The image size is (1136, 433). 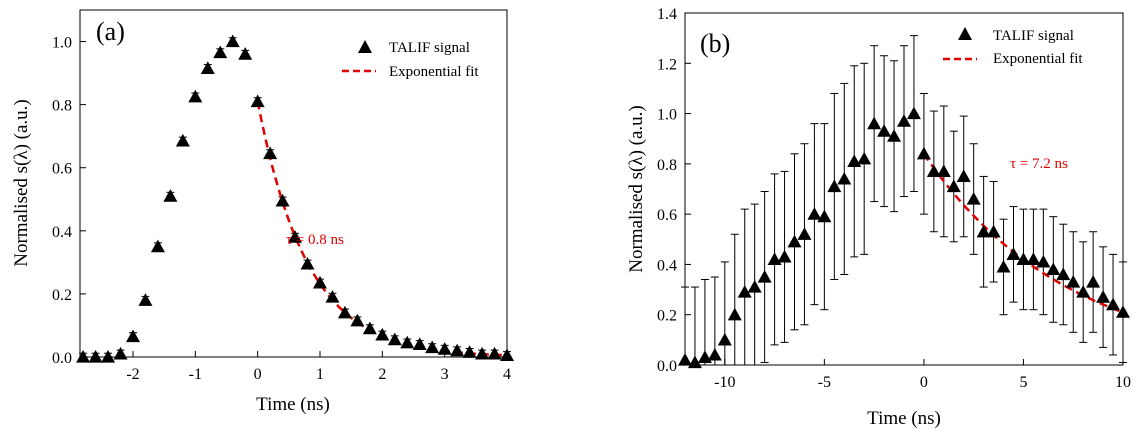 I want to click on panel-b-y-tick-label: 0.6, so click(x=667, y=215).